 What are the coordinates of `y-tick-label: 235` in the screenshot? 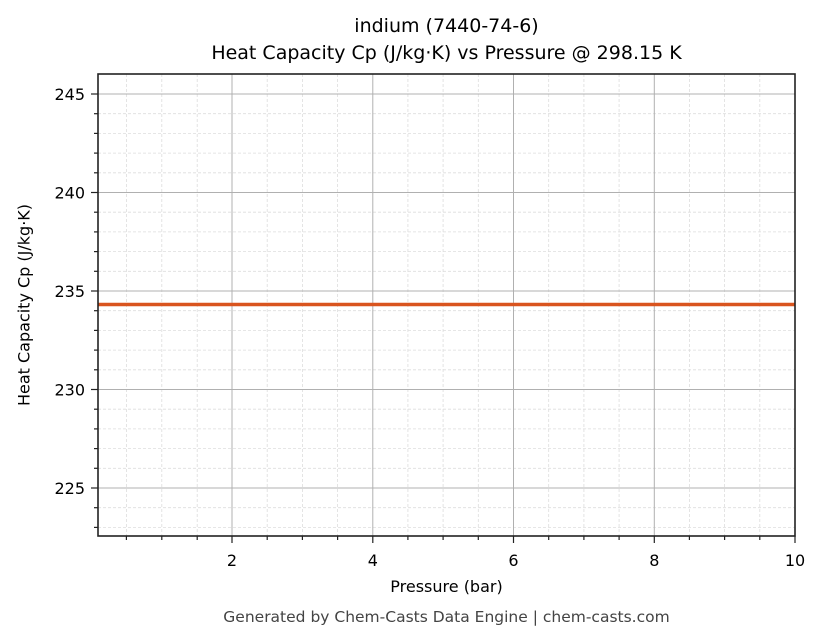 It's located at (69, 291).